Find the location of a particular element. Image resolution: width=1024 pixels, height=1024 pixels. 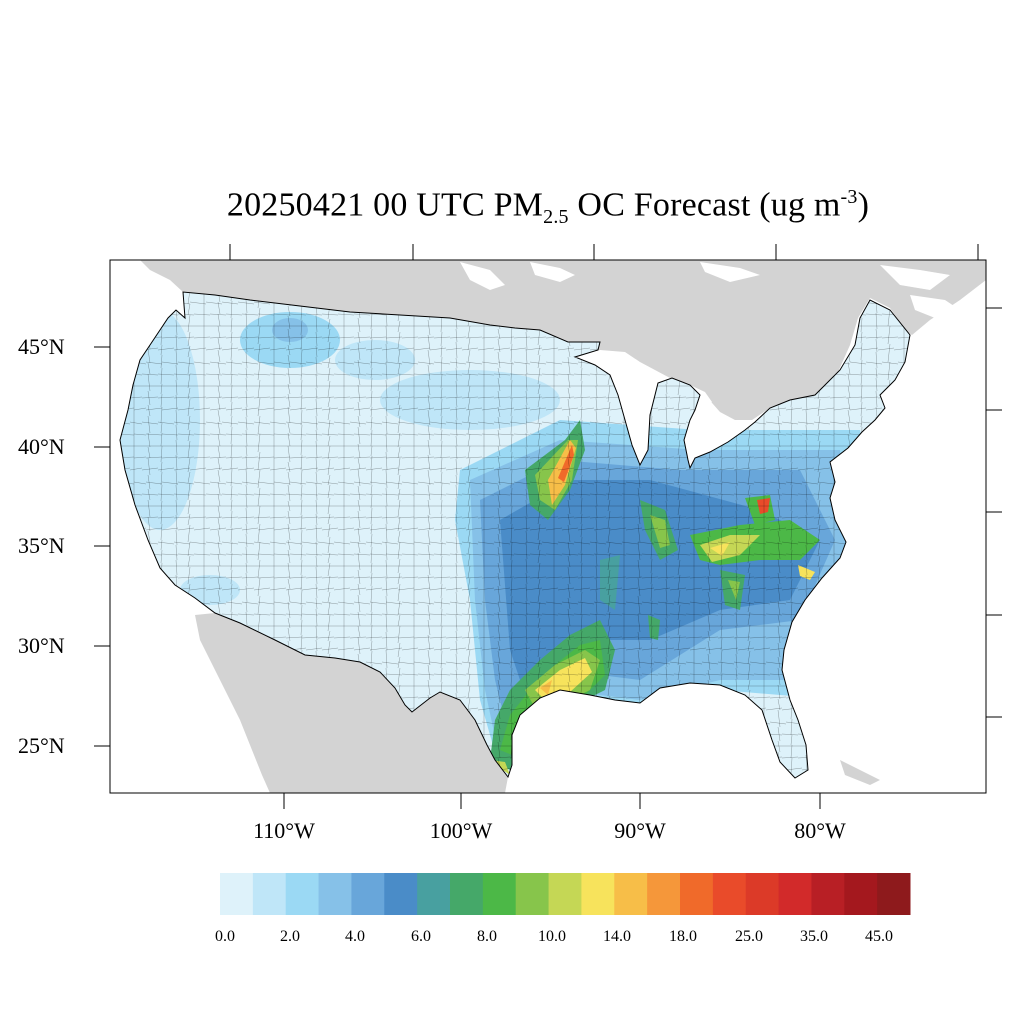

left-ticks is located at coordinates (102, 546).